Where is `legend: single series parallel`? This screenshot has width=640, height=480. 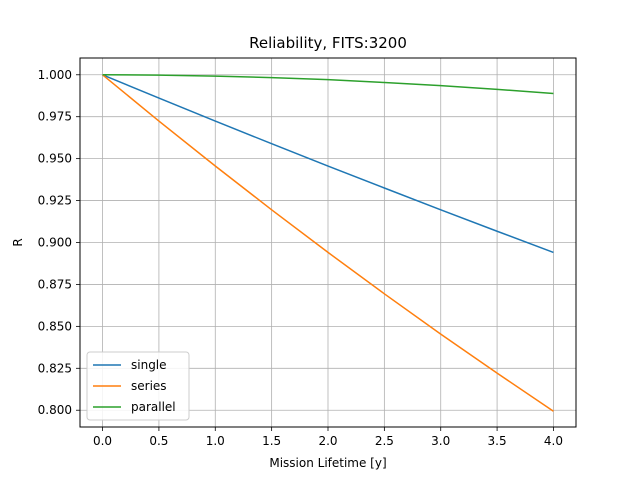 legend: single series parallel is located at coordinates (138, 386).